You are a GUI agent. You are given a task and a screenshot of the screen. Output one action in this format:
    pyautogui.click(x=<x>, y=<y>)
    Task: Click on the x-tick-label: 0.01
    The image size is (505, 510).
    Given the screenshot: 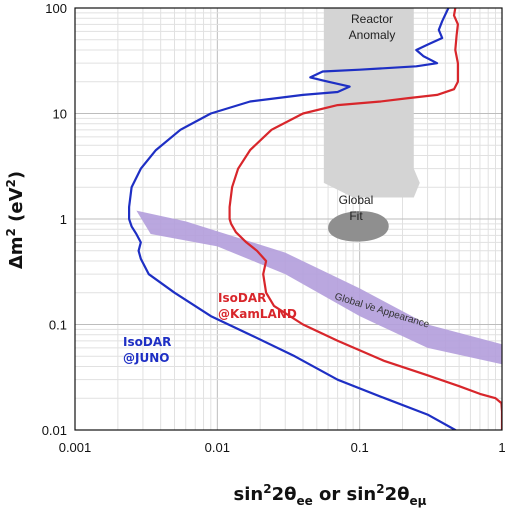 What is the action you would take?
    pyautogui.click(x=217, y=447)
    